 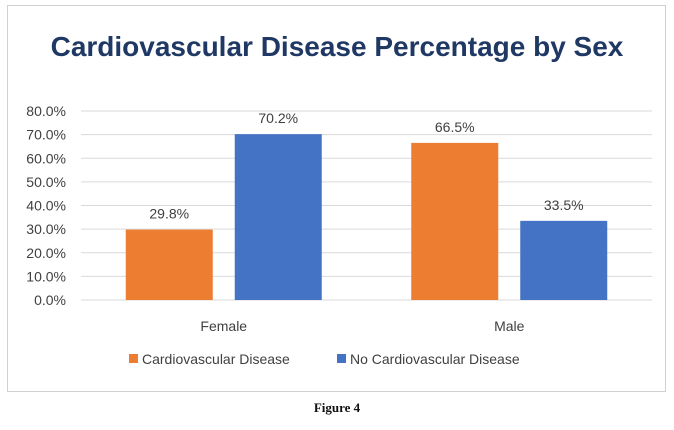 What do you see at coordinates (46, 229) in the screenshot?
I see `y-tick-label: 30.0%` at bounding box center [46, 229].